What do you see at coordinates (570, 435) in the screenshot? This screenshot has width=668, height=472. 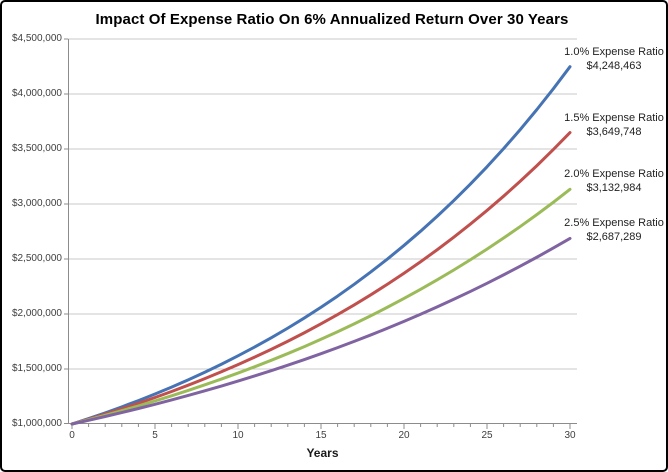 I see `x-axis-tick-label: 30` at bounding box center [570, 435].